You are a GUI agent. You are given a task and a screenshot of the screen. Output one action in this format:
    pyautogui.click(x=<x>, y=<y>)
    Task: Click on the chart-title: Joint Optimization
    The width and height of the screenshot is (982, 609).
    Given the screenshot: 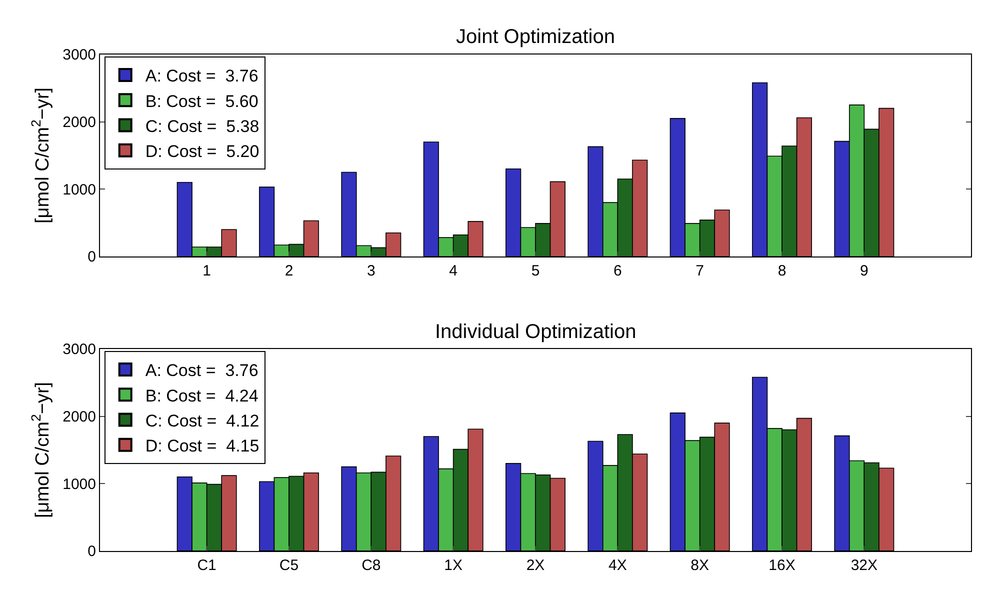 What is the action you would take?
    pyautogui.click(x=535, y=37)
    